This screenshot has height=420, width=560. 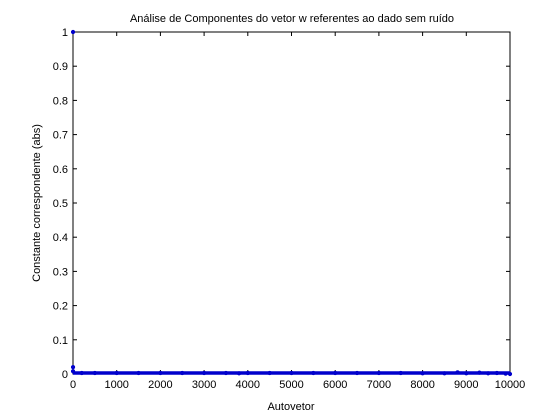 I want to click on y-tick-label: 1, so click(x=65, y=33).